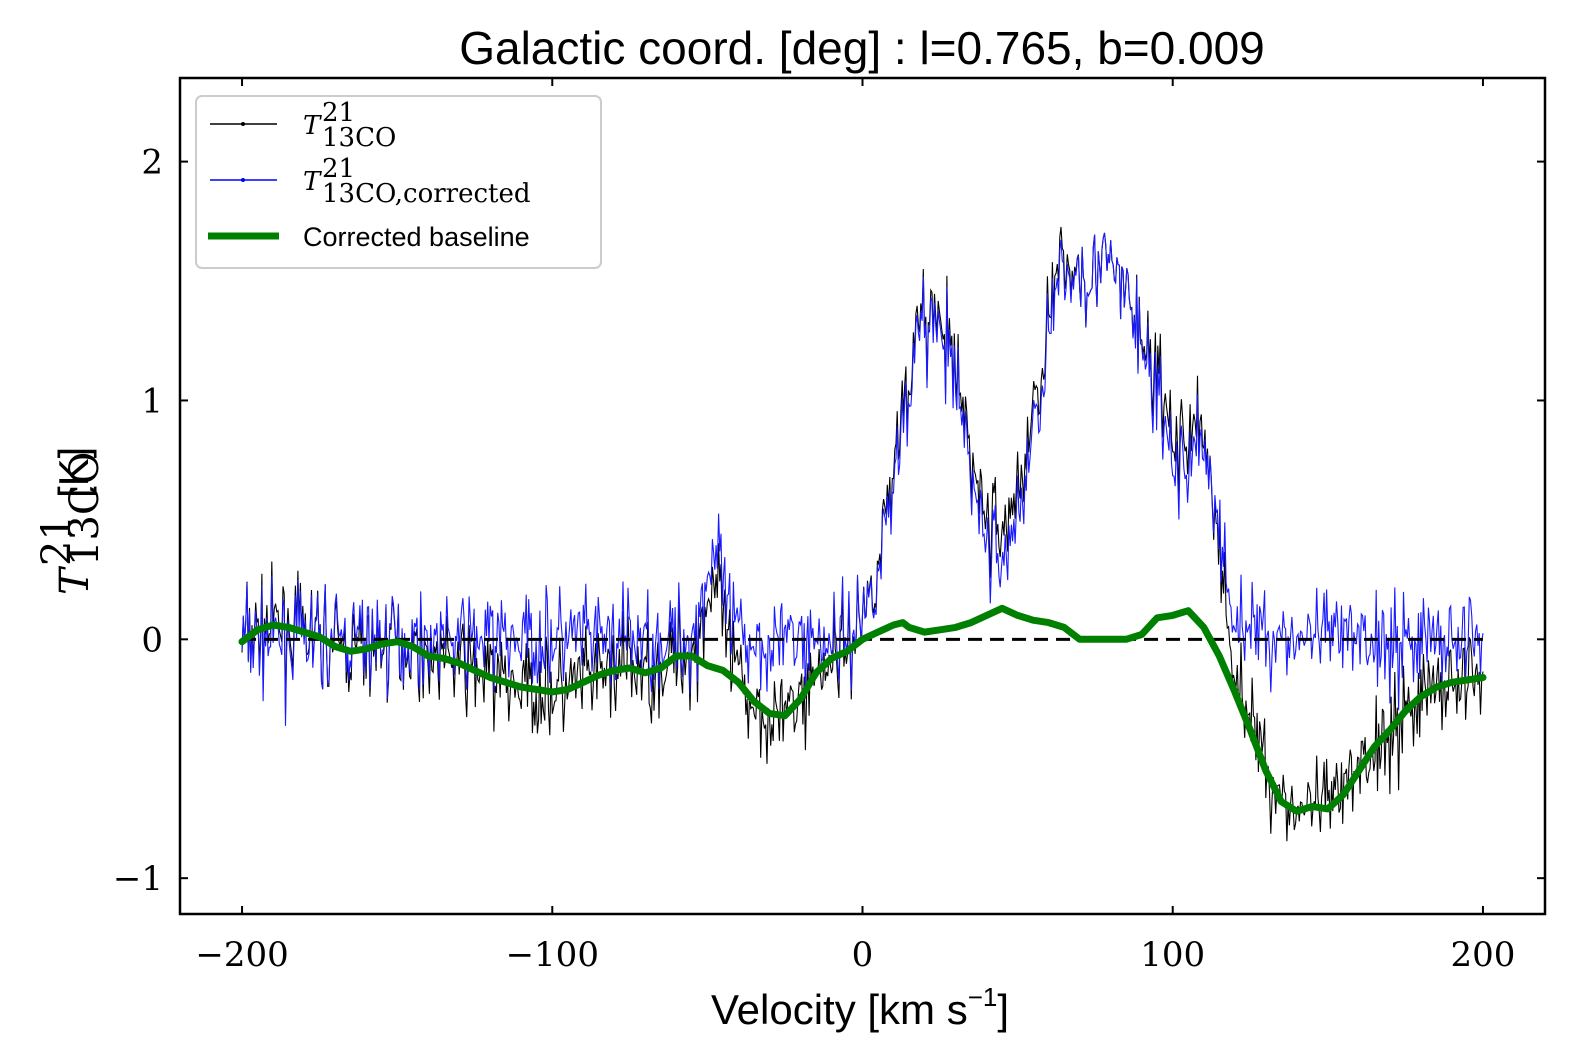  What do you see at coordinates (416, 237) in the screenshot?
I see `legend-label-baseline: Corrected baseline` at bounding box center [416, 237].